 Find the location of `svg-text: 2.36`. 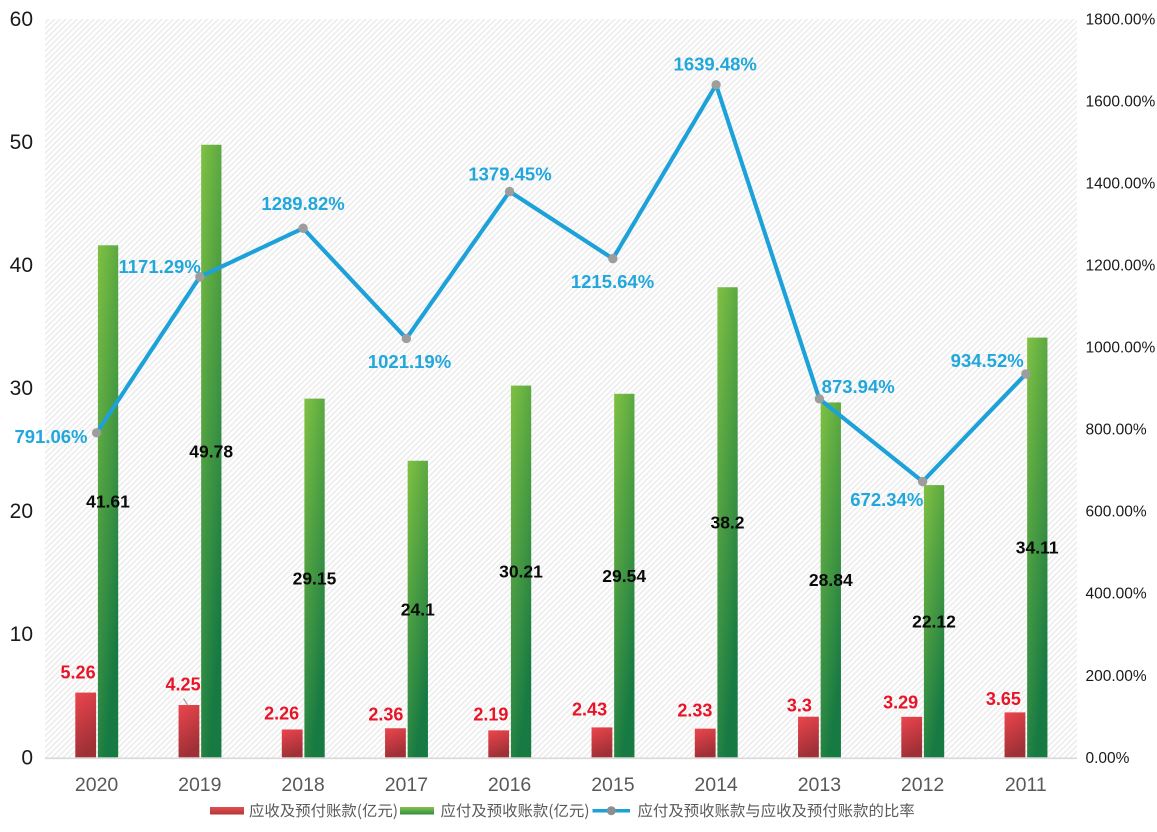

svg-text: 2.36 is located at coordinates (385, 715).